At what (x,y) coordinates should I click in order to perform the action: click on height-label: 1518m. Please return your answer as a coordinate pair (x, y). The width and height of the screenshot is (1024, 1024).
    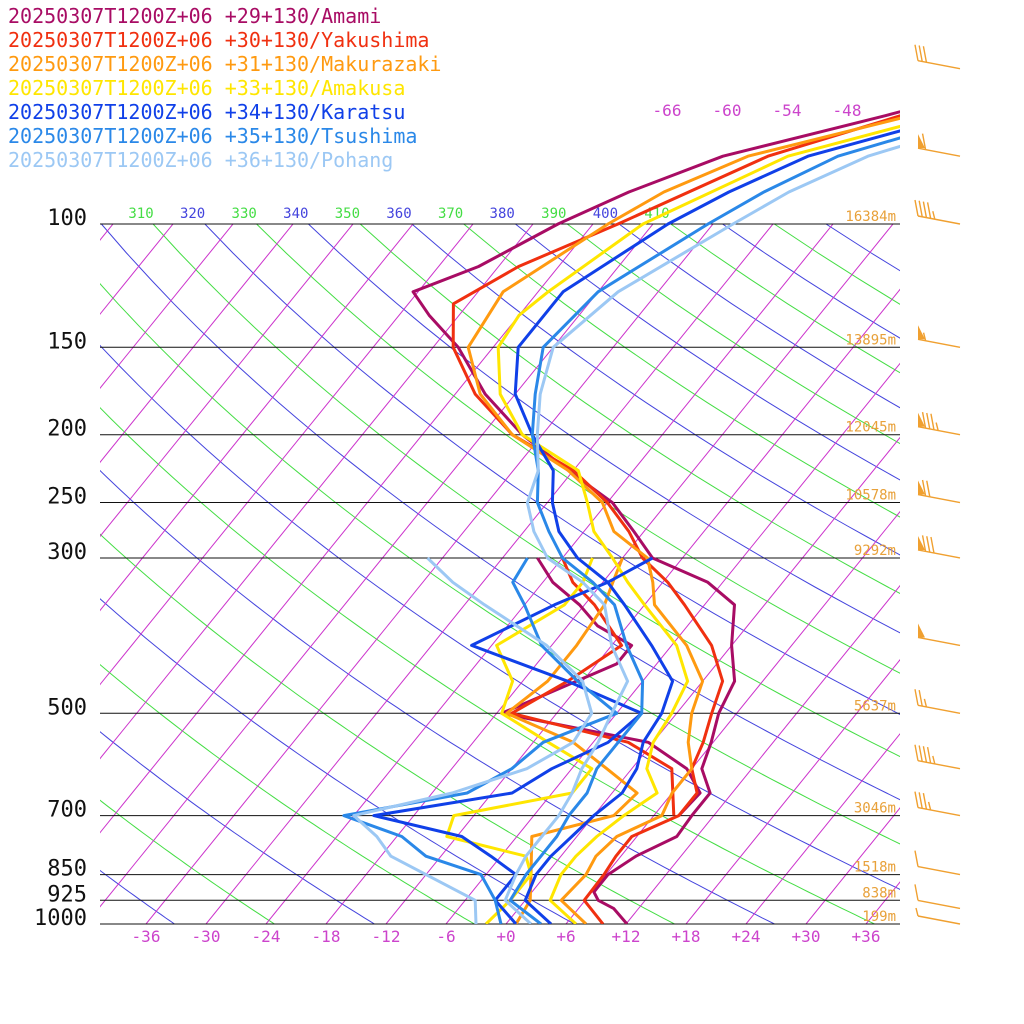
    Looking at the image, I should click on (875, 868).